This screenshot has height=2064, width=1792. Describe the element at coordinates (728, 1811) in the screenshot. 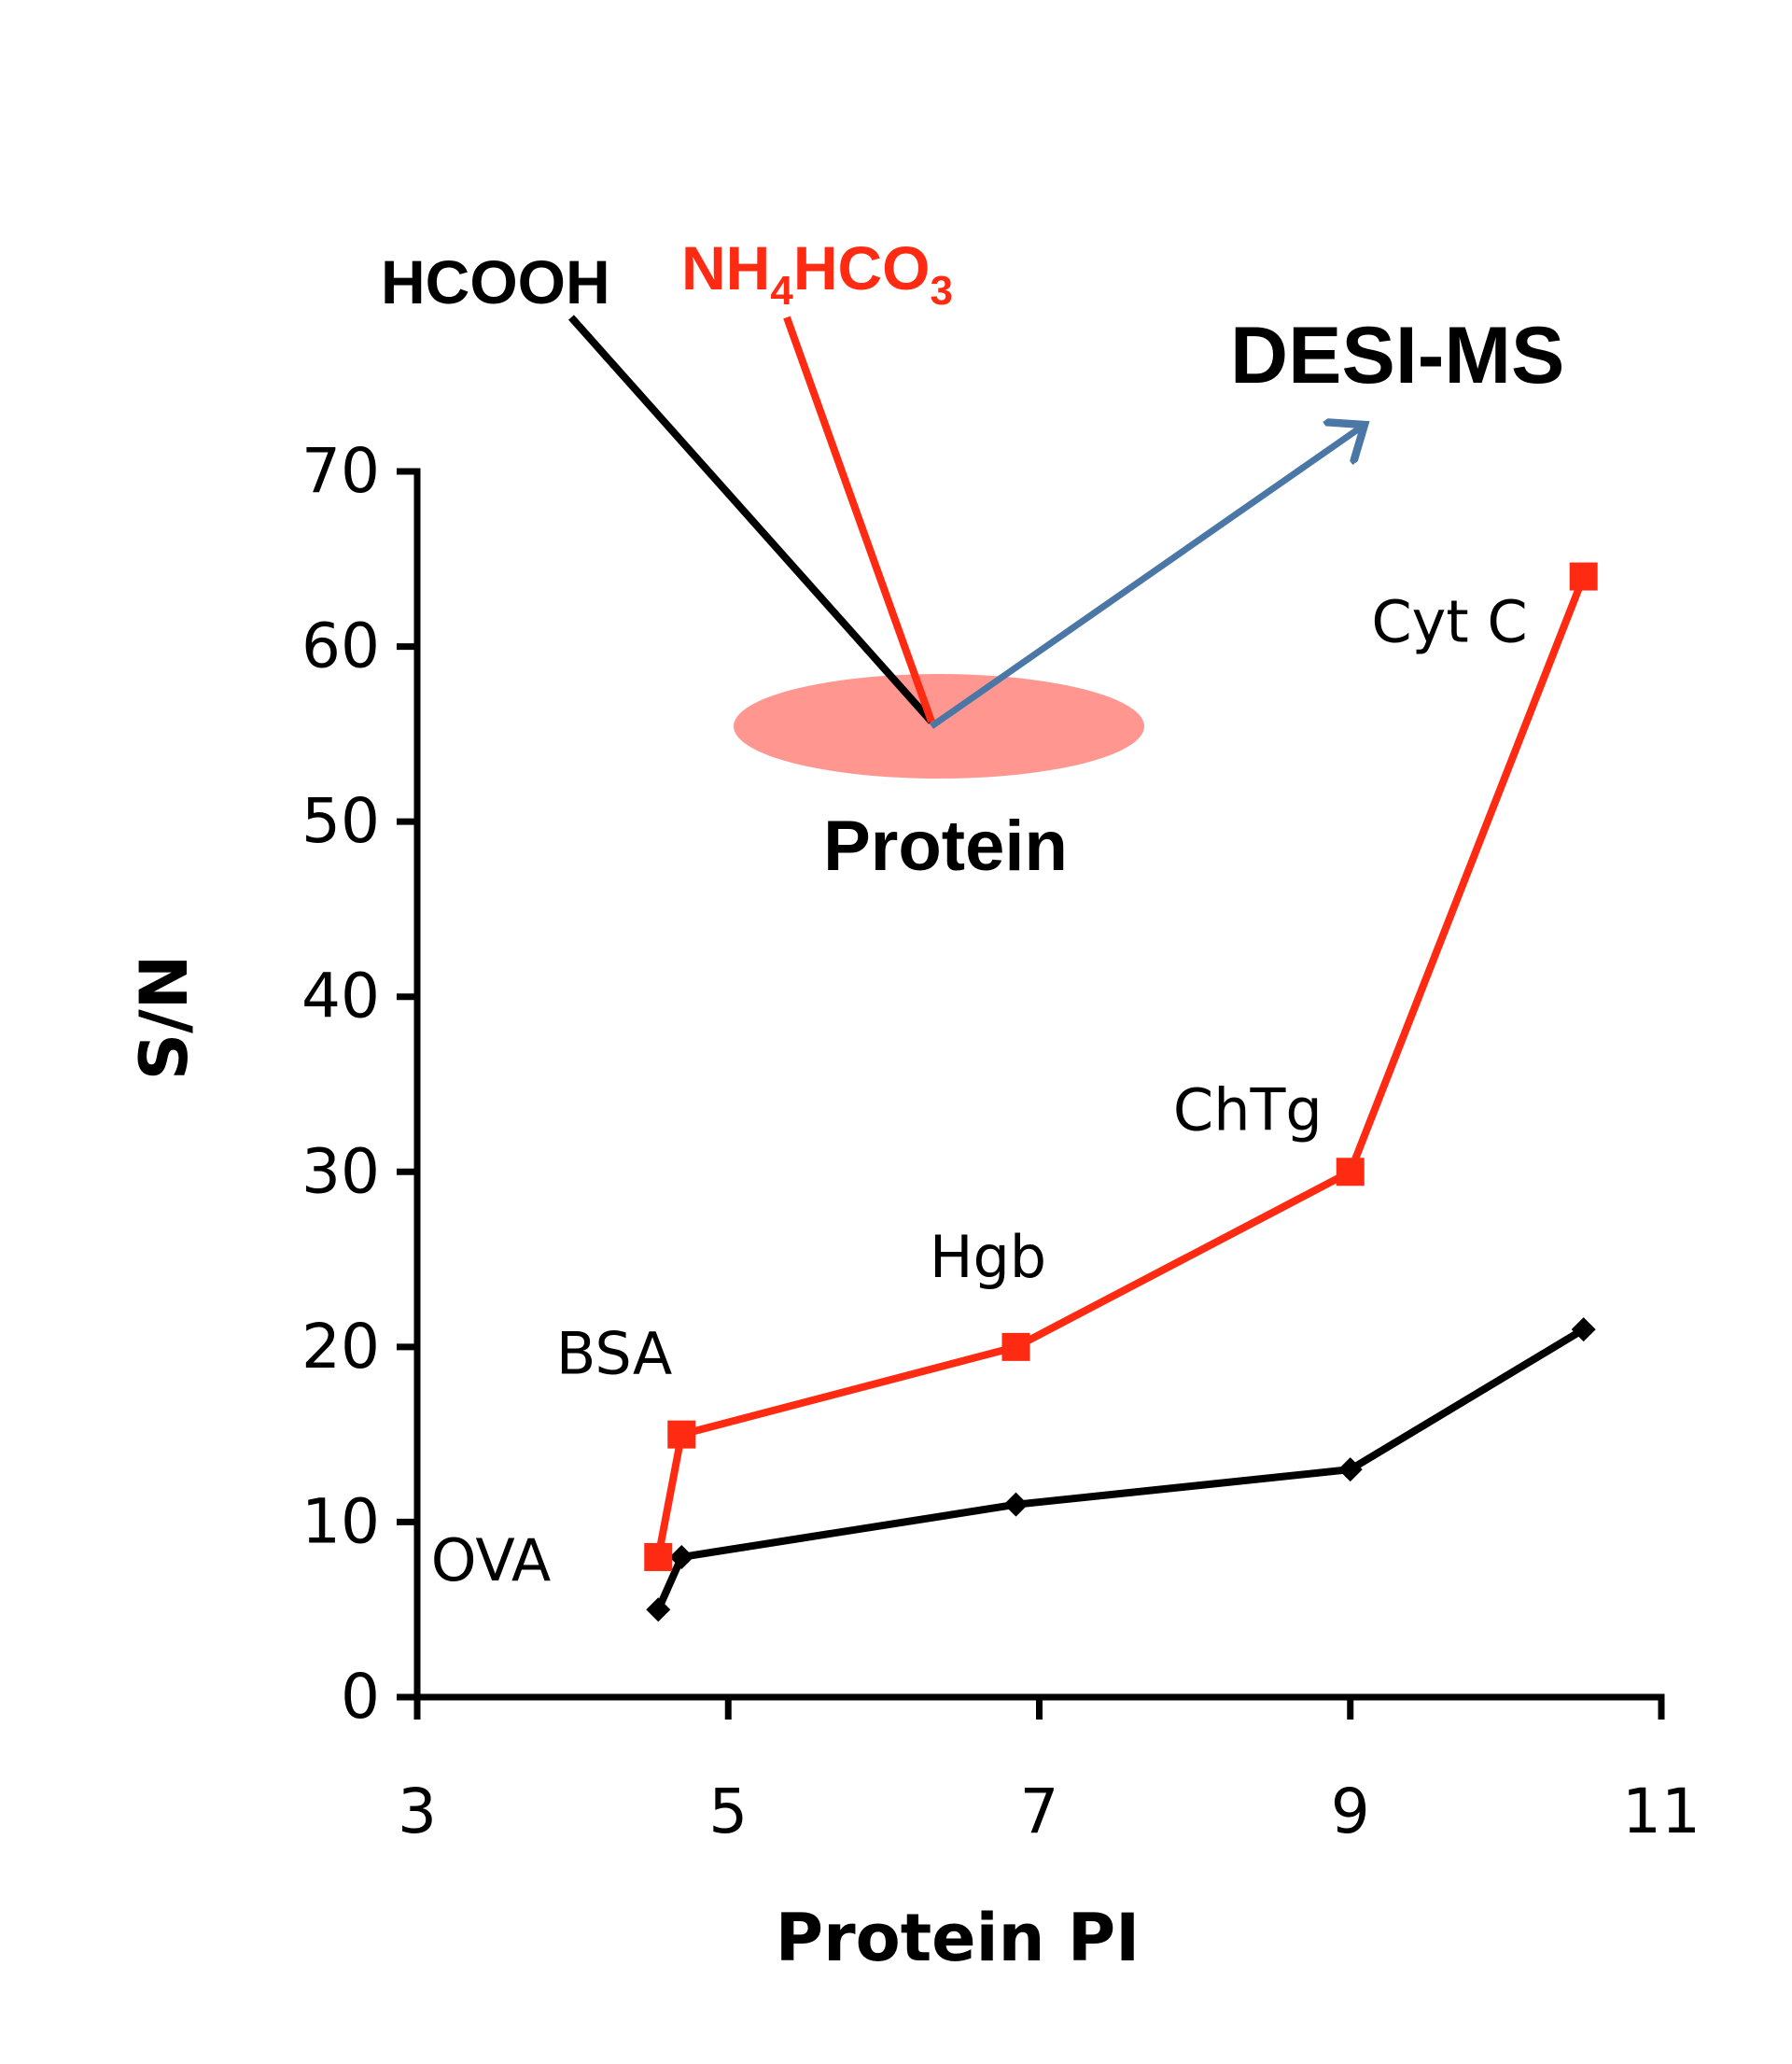

I see `x-tick-label: 5` at that location.